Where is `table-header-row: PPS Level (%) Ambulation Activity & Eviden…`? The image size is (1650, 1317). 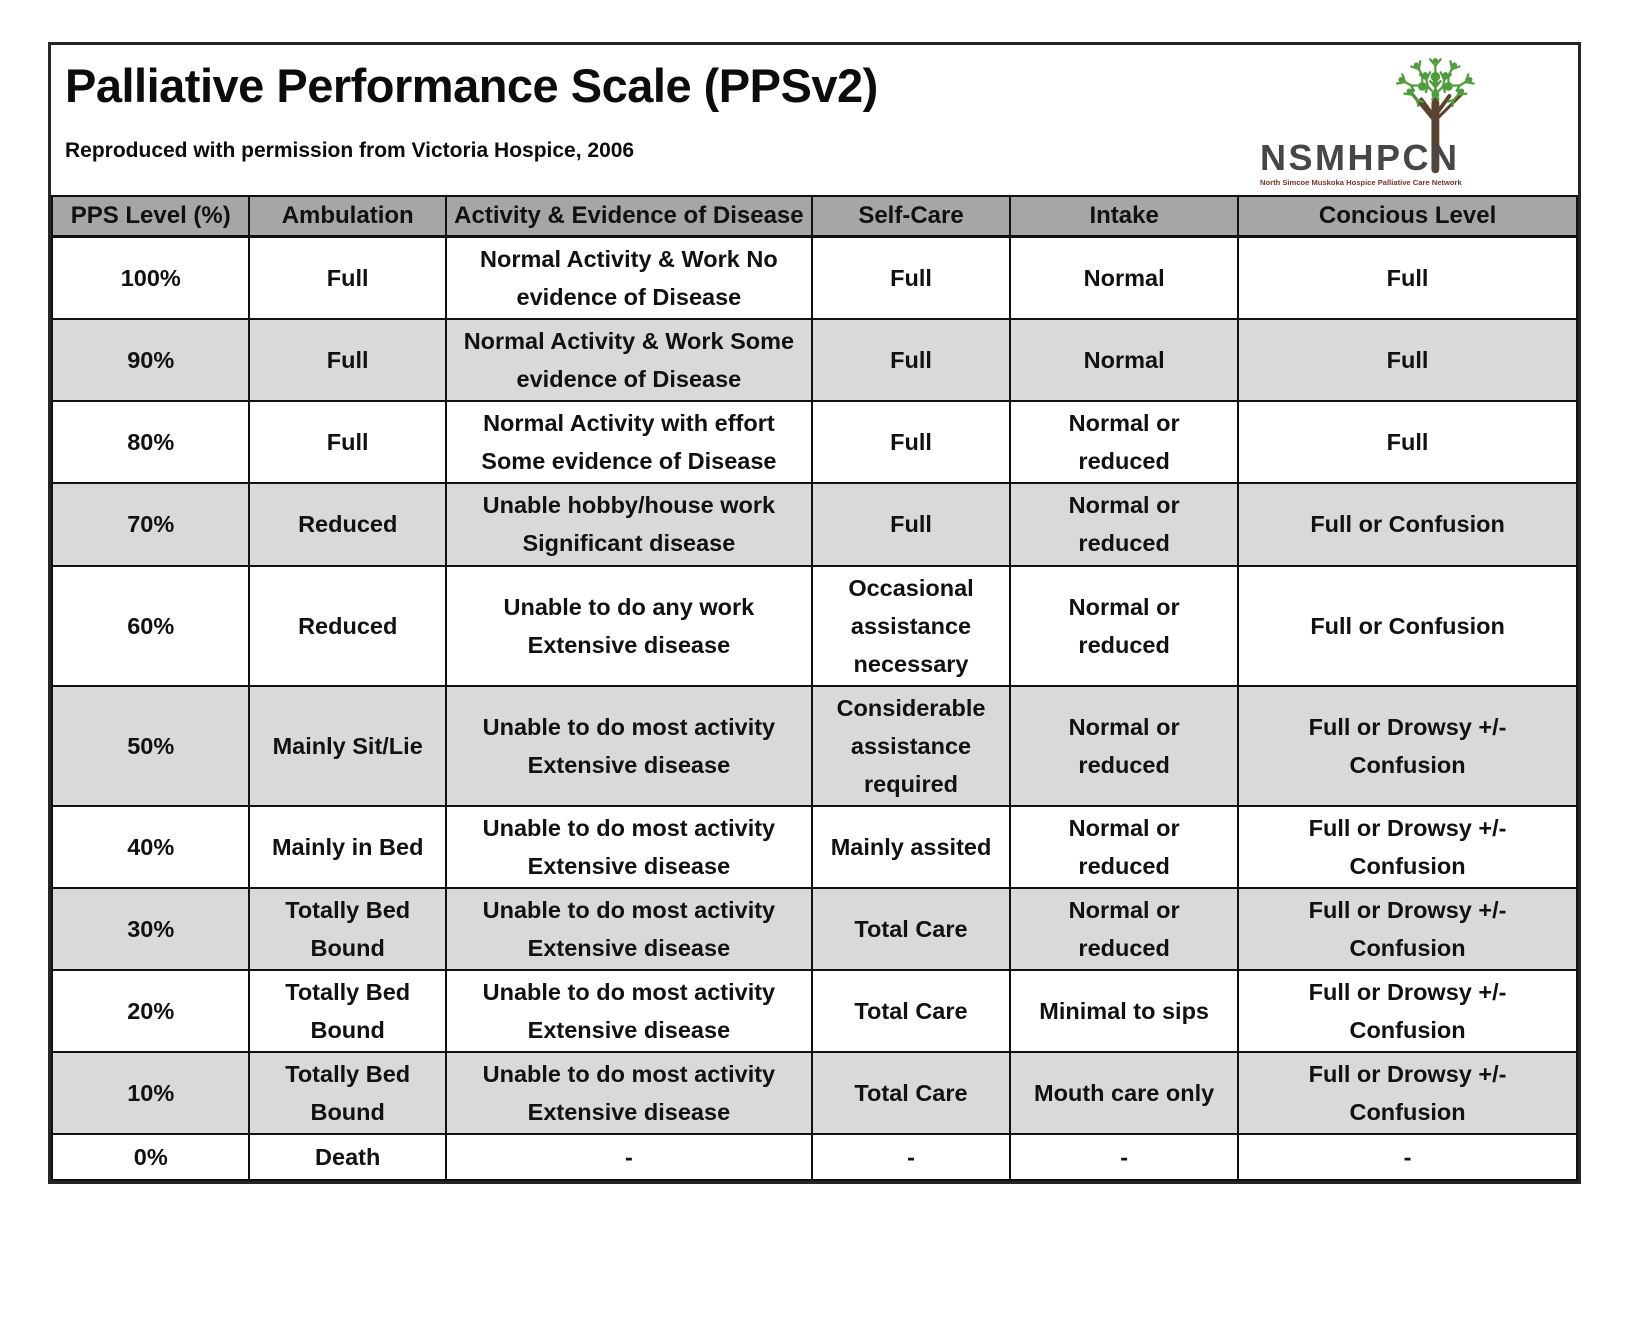
table-header-row: PPS Level (%) Ambulation Activity & Eviden… is located at coordinates (814, 216).